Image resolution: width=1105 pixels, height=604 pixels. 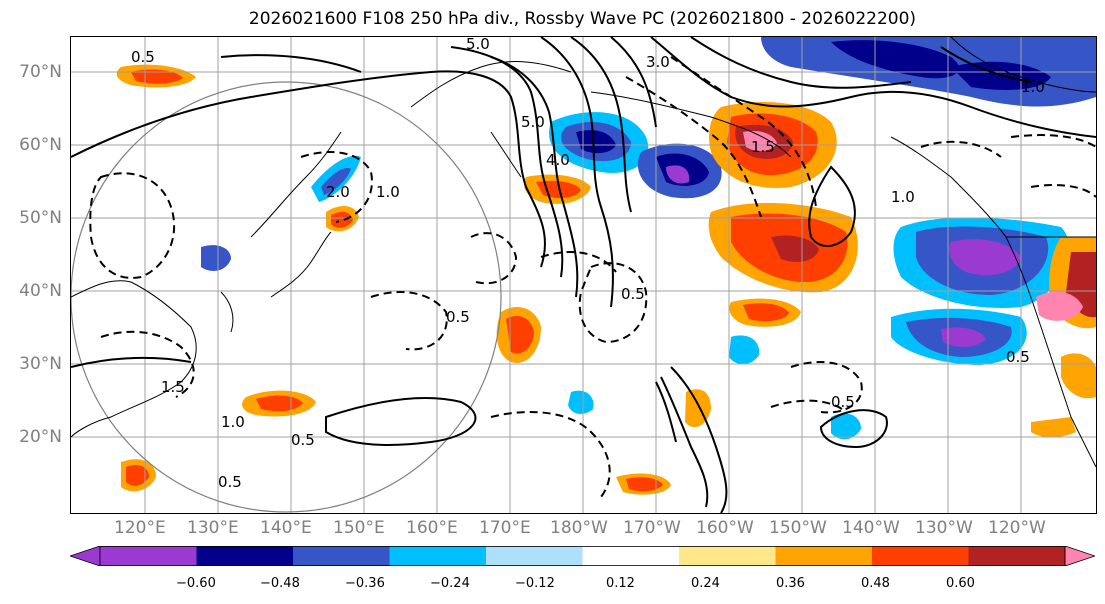 What do you see at coordinates (725, 528) in the screenshot?
I see `lon-label-160w: 160°W` at bounding box center [725, 528].